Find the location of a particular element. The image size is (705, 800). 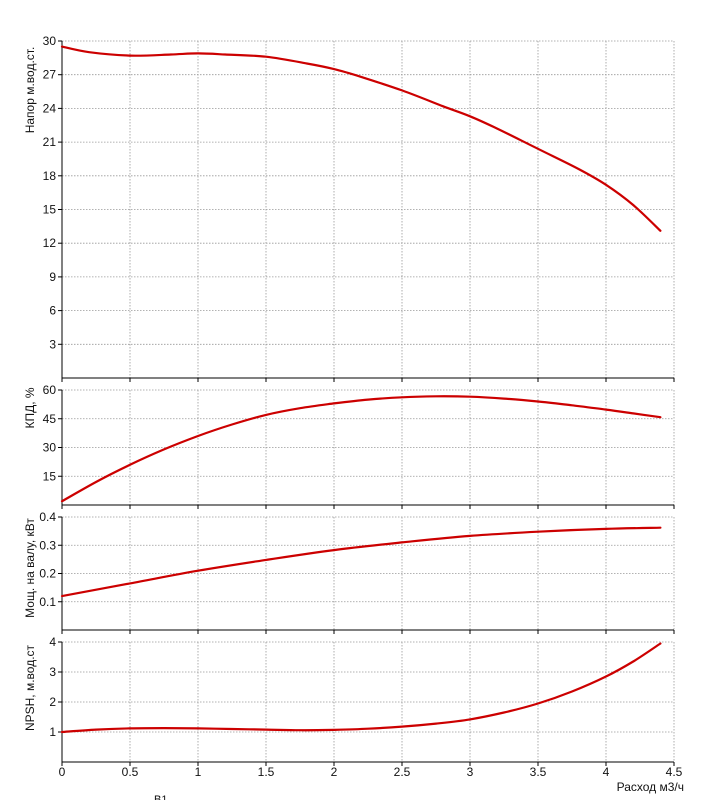

y-tick-label: 1 is located at coordinates (52, 732).